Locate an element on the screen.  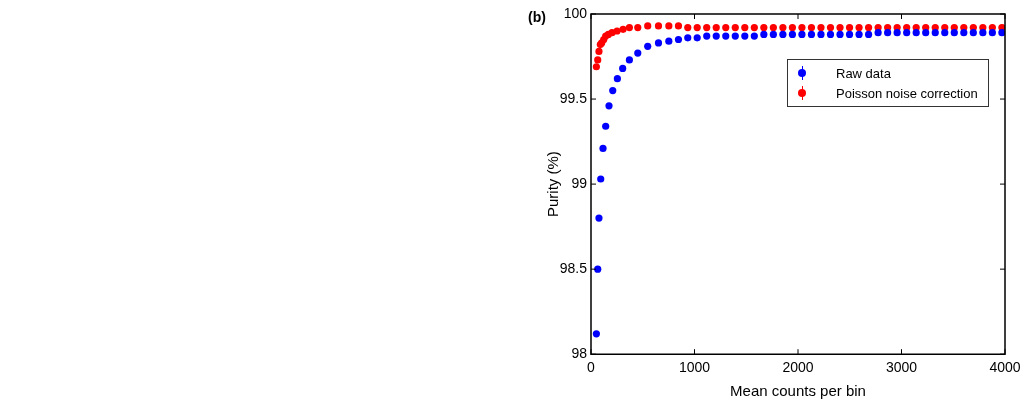
legend-label: Poisson noise correction is located at coordinates (907, 93).